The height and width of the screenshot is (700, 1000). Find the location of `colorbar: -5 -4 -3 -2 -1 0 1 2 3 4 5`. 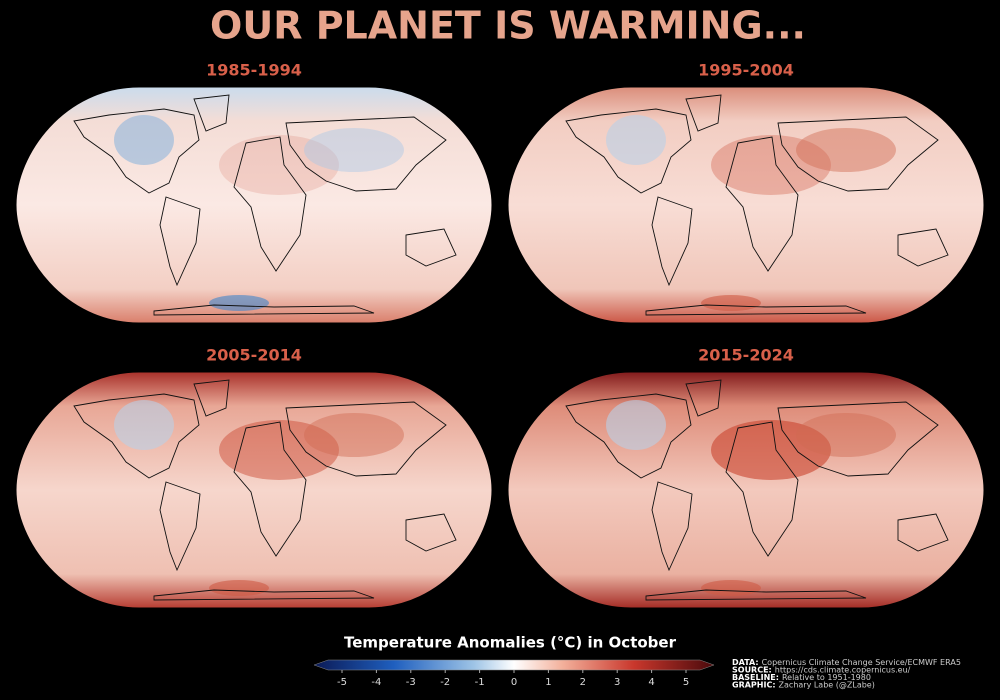

colorbar: -5 -4 -3 -2 -1 0 1 2 3 4 5 is located at coordinates (514, 673).